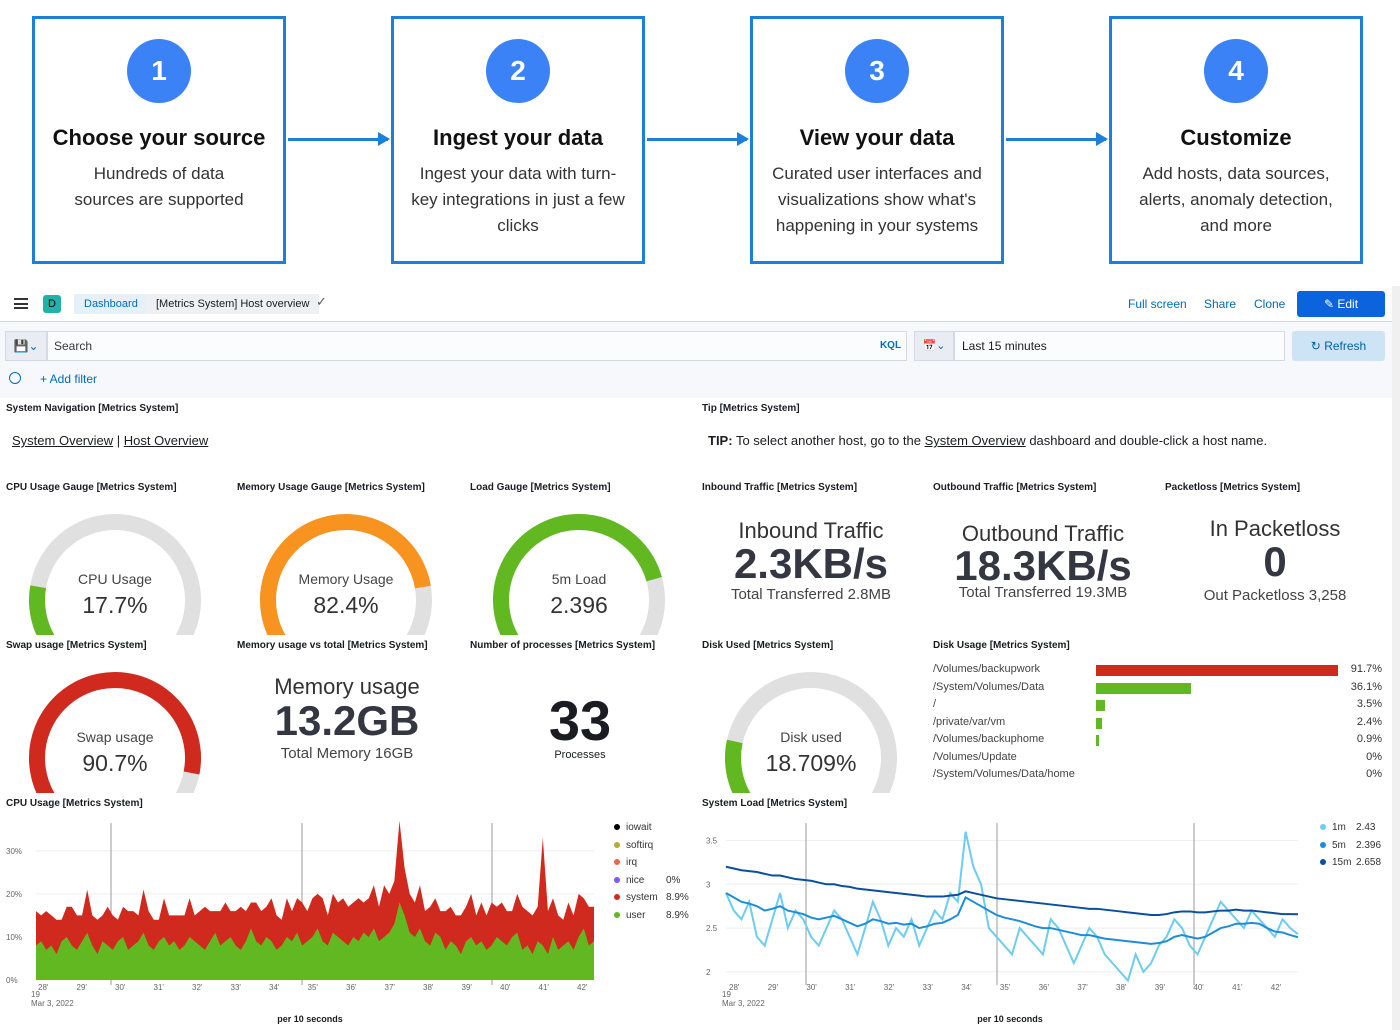 This screenshot has height=1030, width=1400. What do you see at coordinates (1012, 907) in the screenshot?
I see `load-line-1m` at bounding box center [1012, 907].